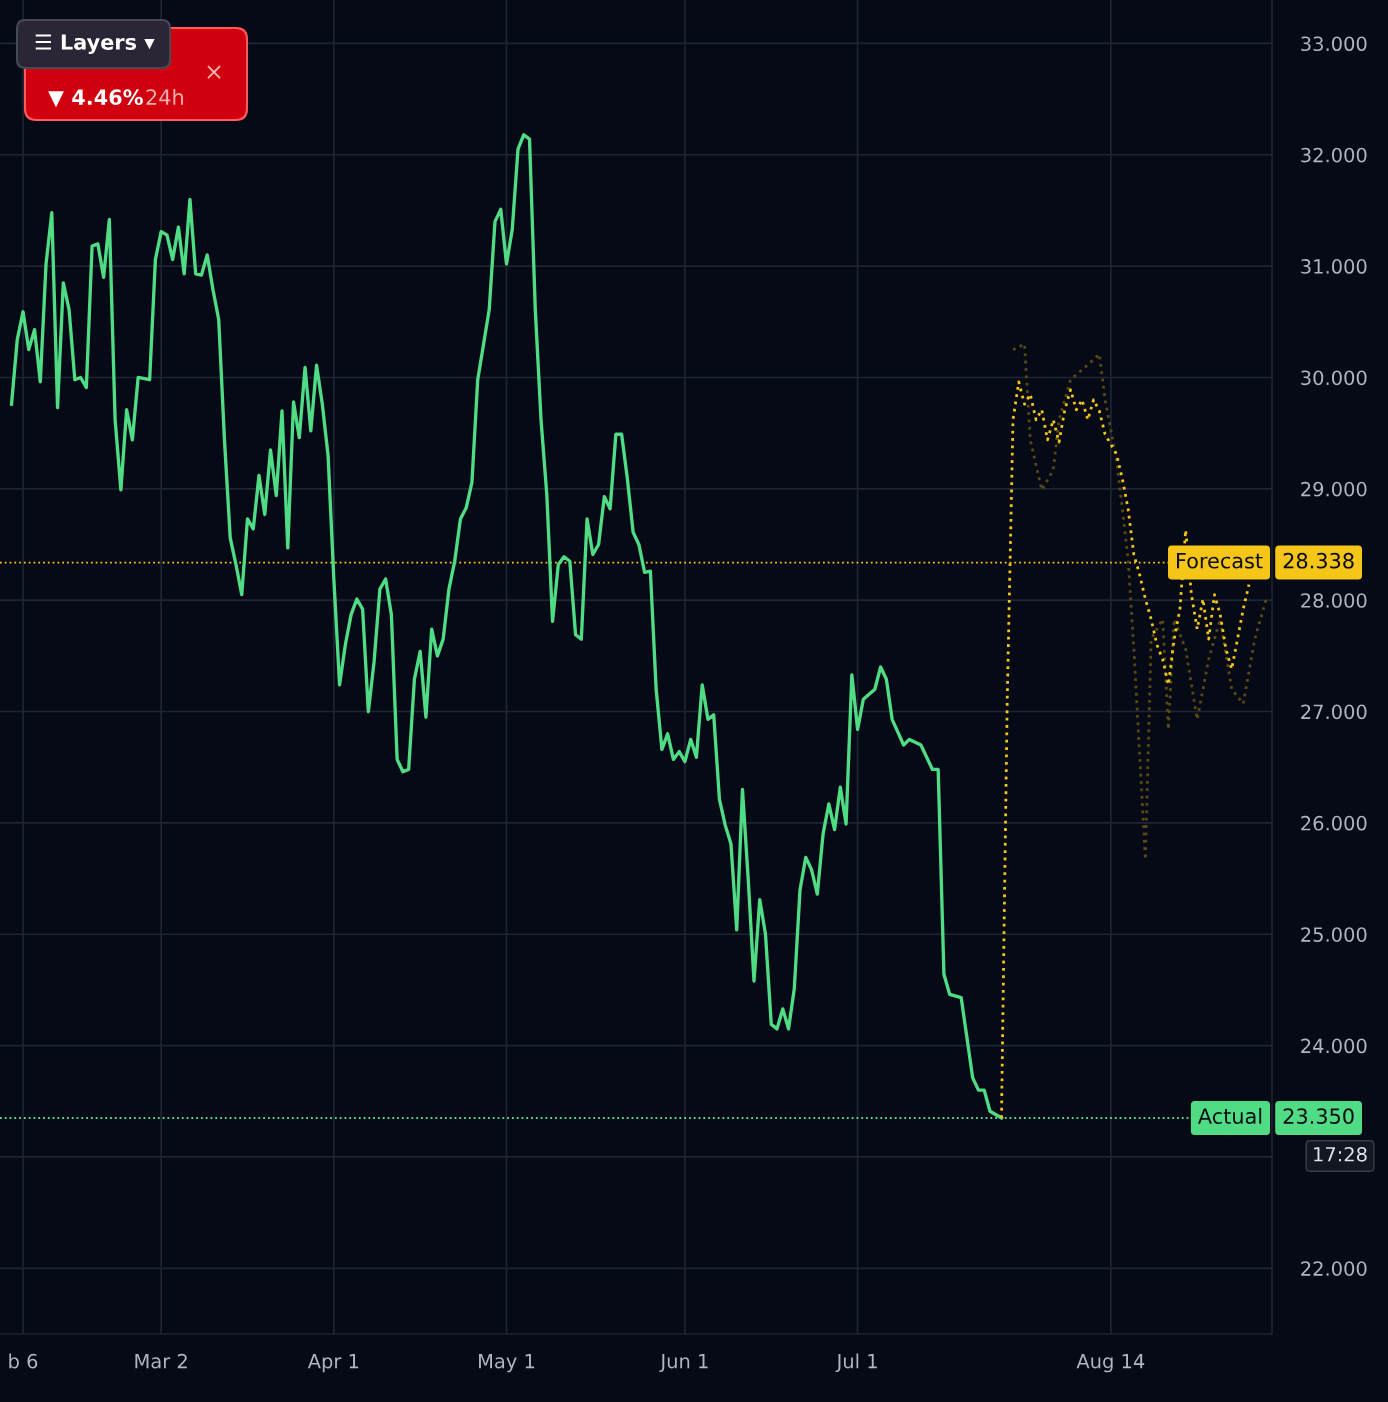  What do you see at coordinates (683, 1363) in the screenshot?
I see `x-tick-label: Jun 1` at bounding box center [683, 1363].